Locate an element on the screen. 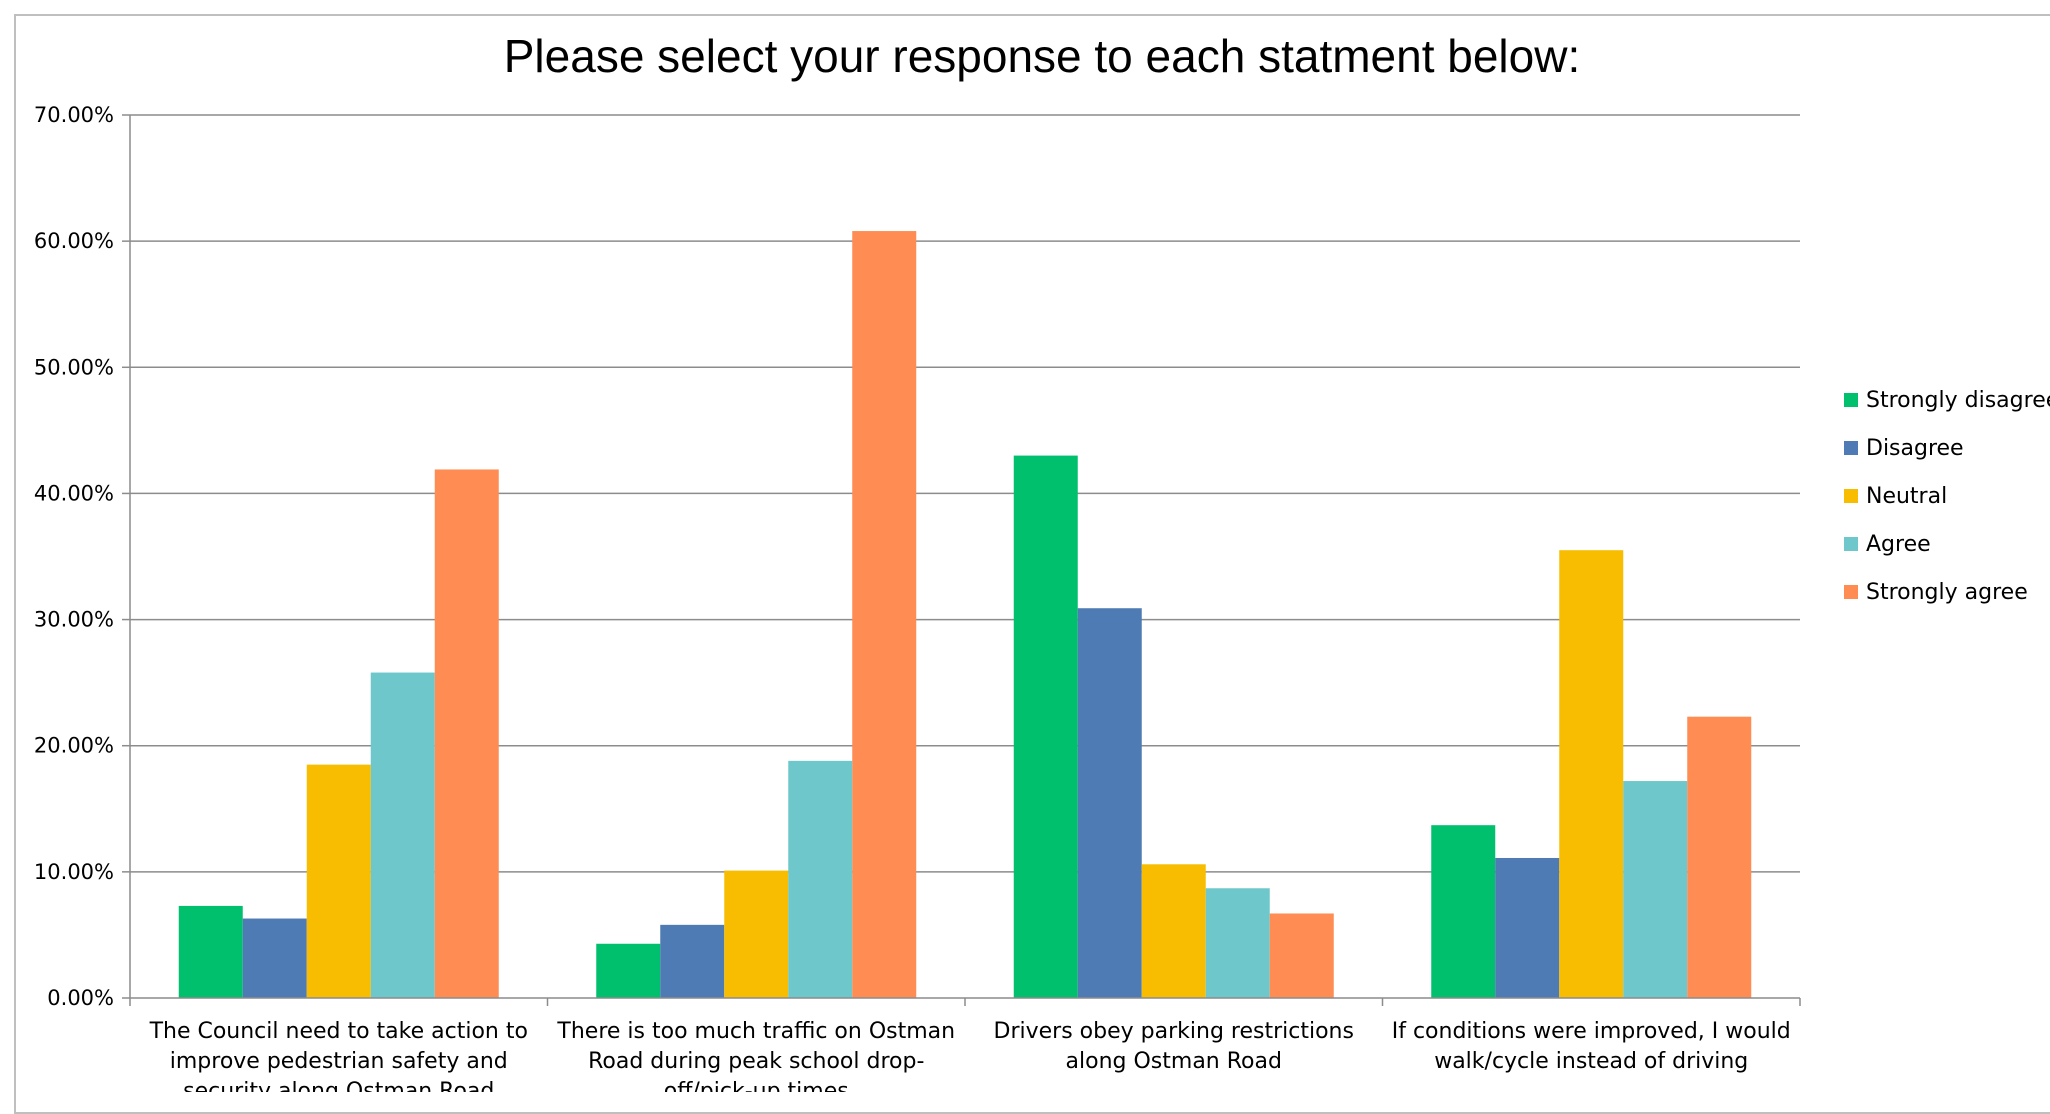  y-tick-label: 60.00% is located at coordinates (74, 241).